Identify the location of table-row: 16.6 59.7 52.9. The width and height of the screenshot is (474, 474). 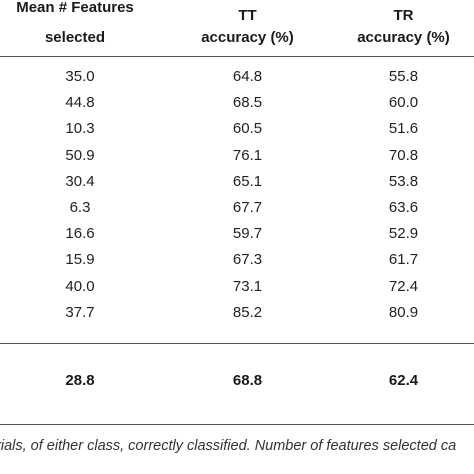
(237, 234).